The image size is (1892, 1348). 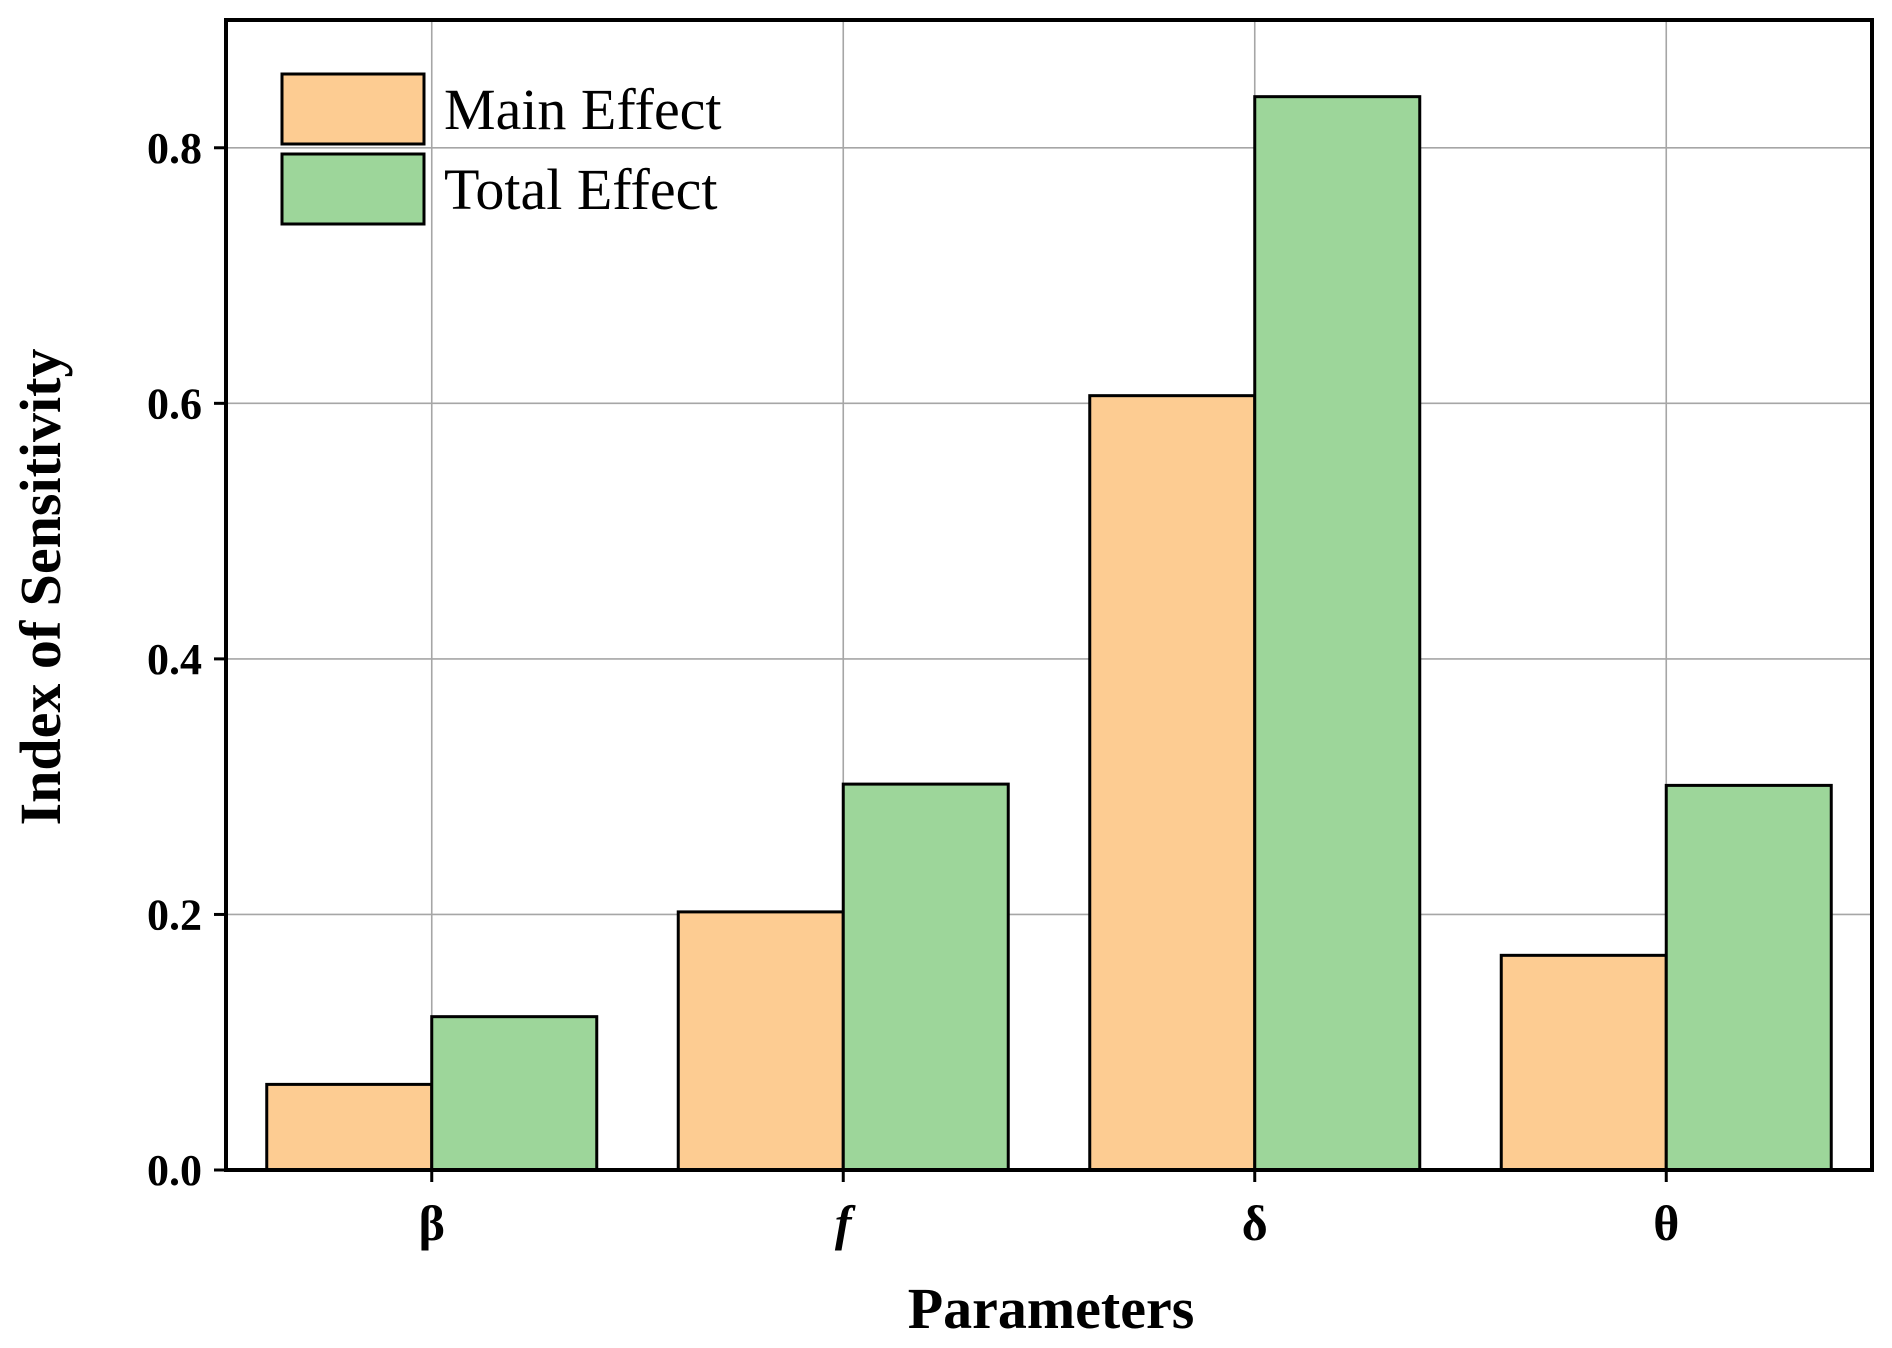 I want to click on x-category-label: δ, so click(x=1255, y=1223).